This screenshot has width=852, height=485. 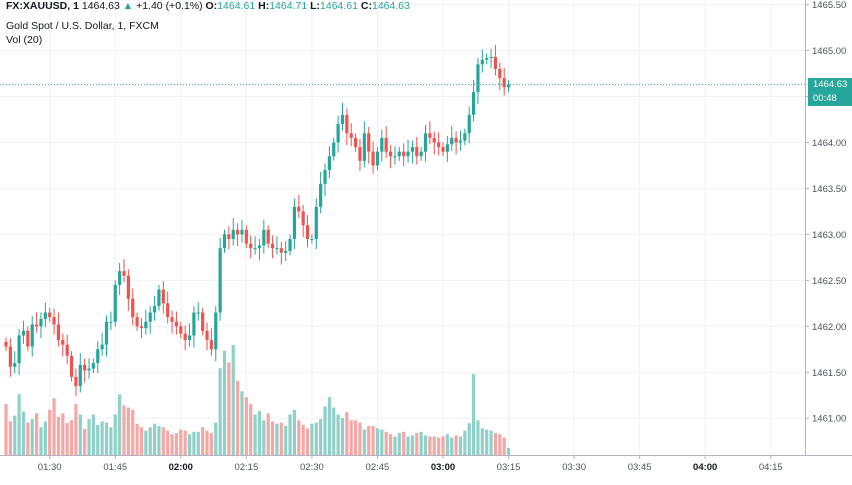 I want to click on y-tick-label-7: 1462.00, so click(x=829, y=327).